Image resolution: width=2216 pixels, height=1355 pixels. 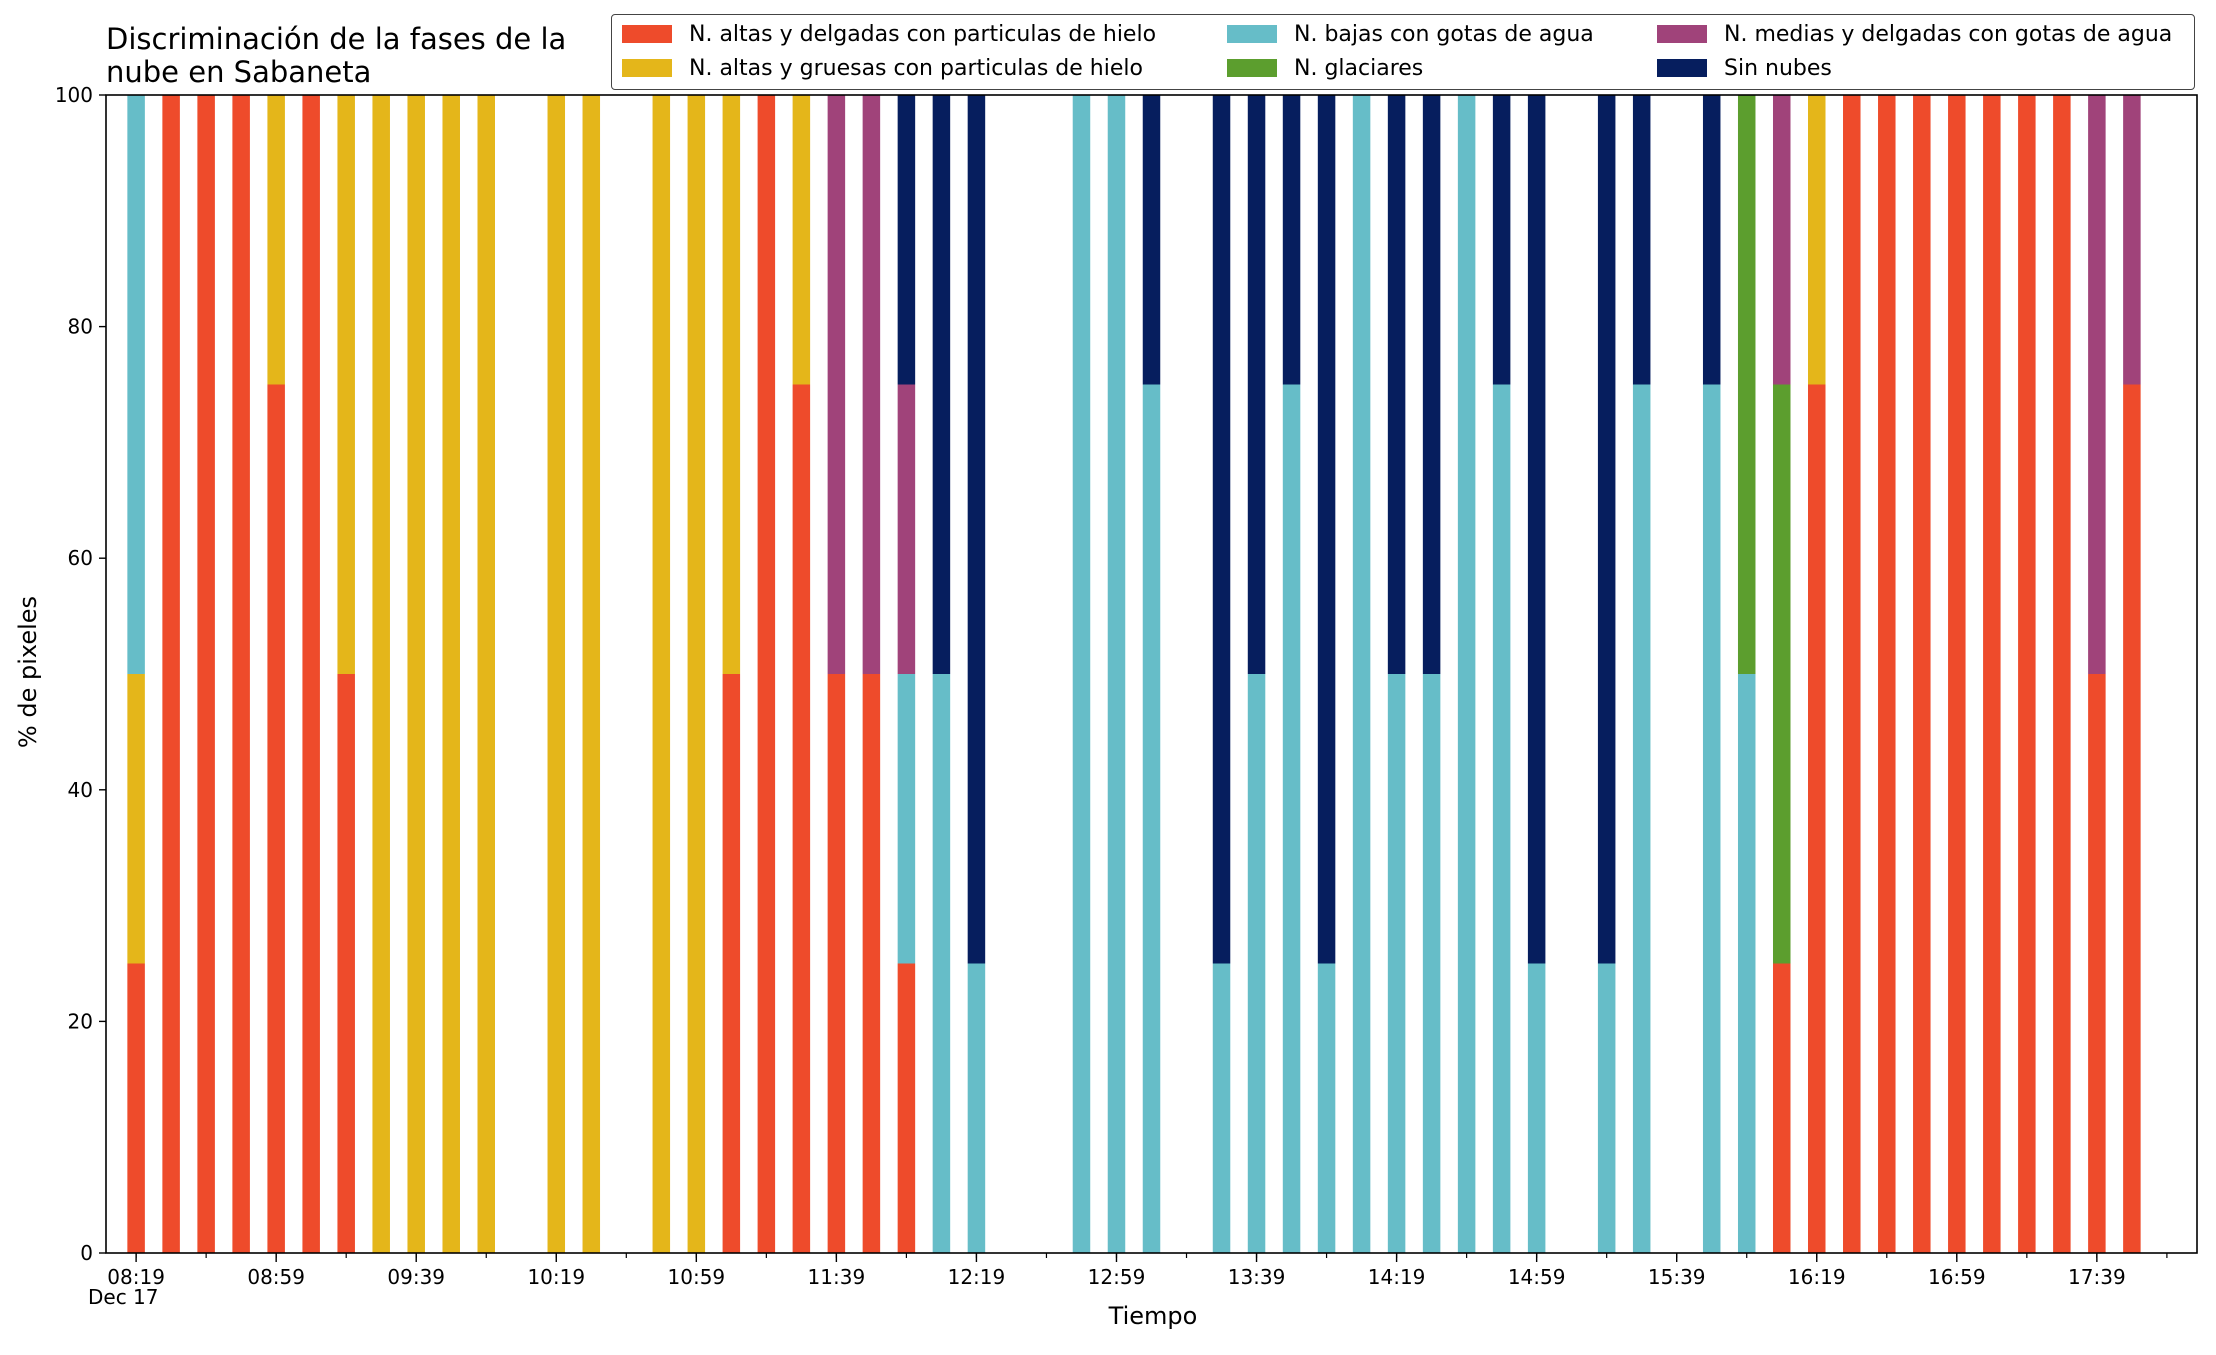 I want to click on chart-title-line-2: nube en Sabaneta, so click(x=239, y=72).